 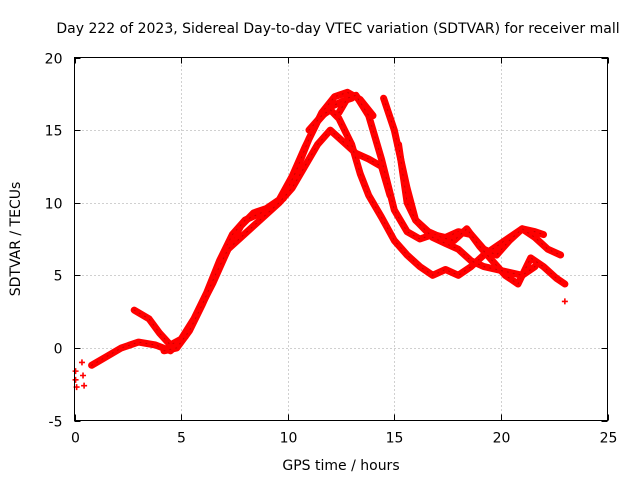 I want to click on y-tick-label: 15, so click(x=54, y=132).